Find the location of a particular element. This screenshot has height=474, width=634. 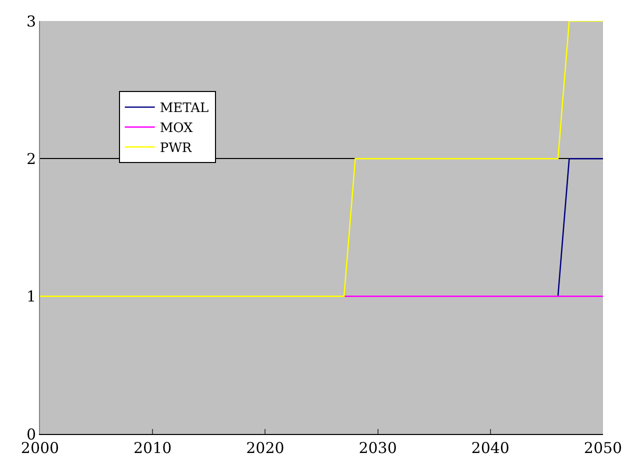

y-tick-label: 3 is located at coordinates (31, 21).